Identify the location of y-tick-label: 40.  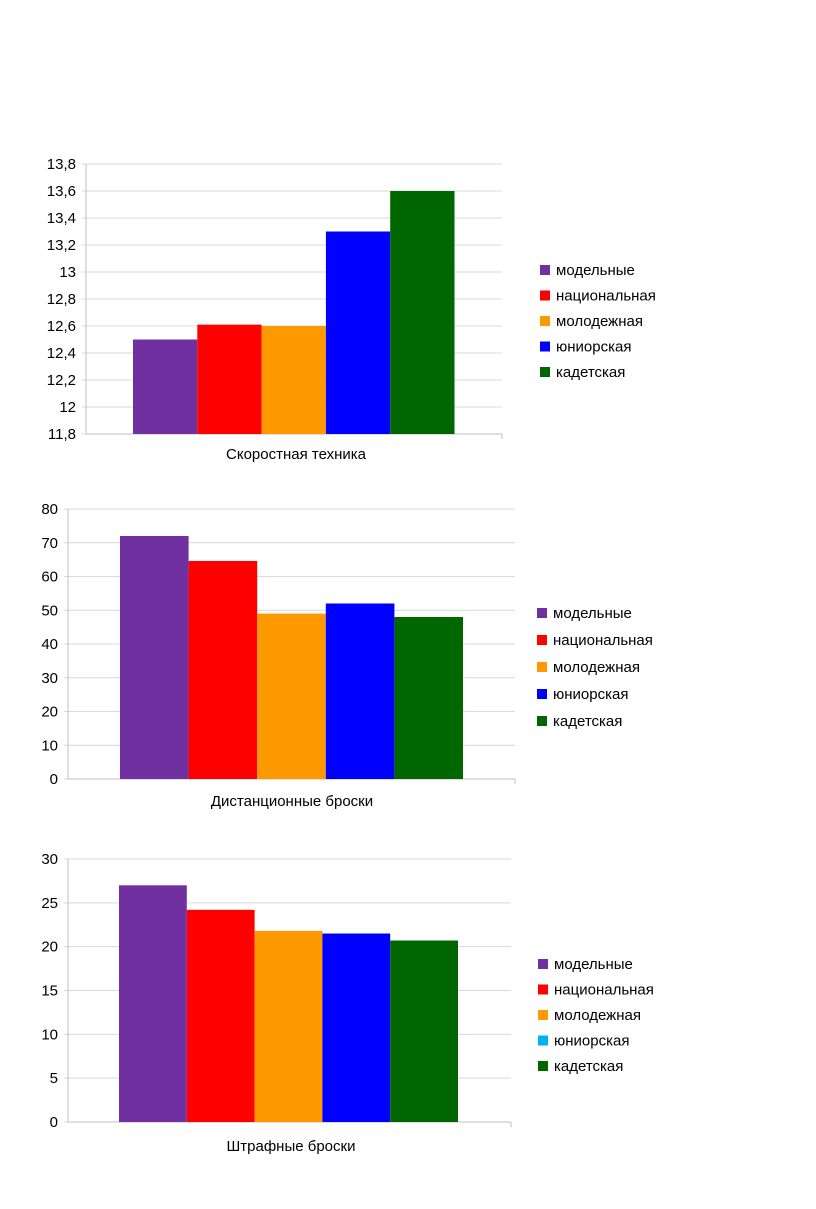
(49, 644).